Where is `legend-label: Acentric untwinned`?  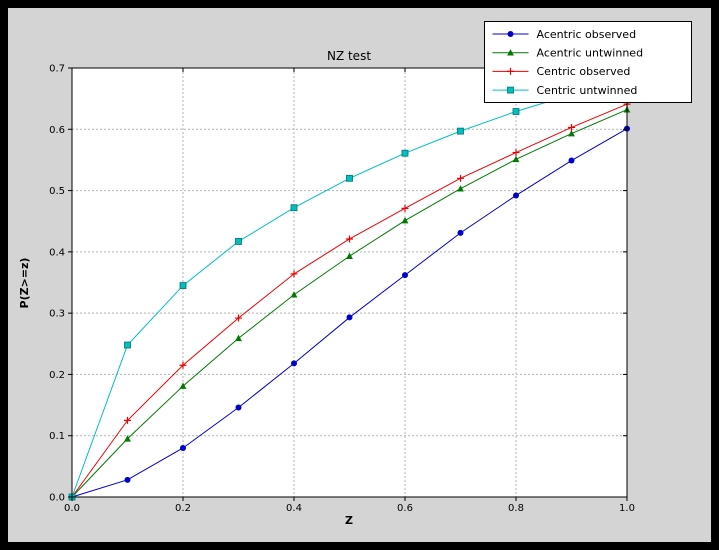 legend-label: Acentric untwinned is located at coordinates (590, 53).